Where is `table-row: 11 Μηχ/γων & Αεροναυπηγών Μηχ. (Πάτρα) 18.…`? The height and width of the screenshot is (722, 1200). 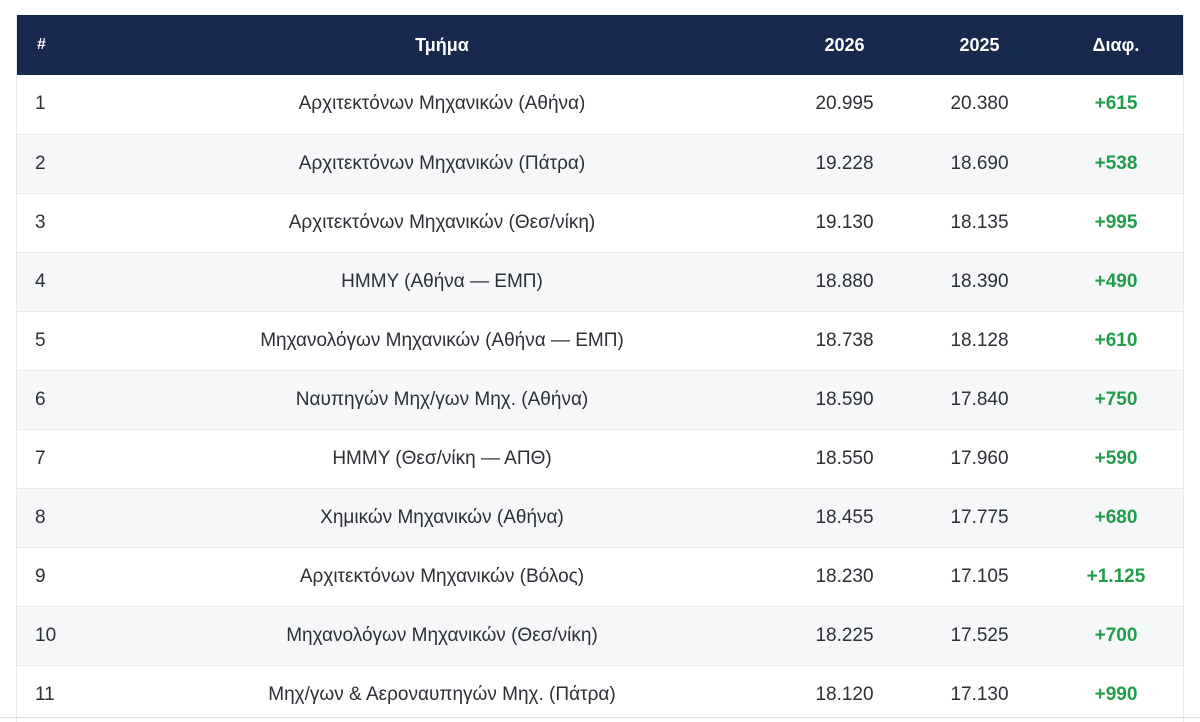
table-row: 11 Μηχ/γων & Αεροναυπηγών Μηχ. (Πάτρα) 18.… is located at coordinates (600, 693).